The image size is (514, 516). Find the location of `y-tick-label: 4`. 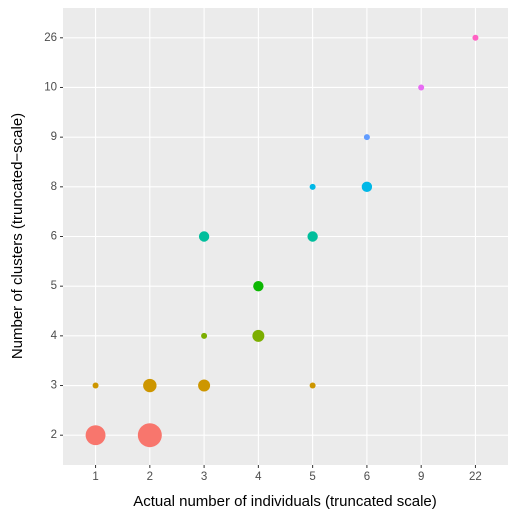

y-tick-label: 4 is located at coordinates (54, 336).